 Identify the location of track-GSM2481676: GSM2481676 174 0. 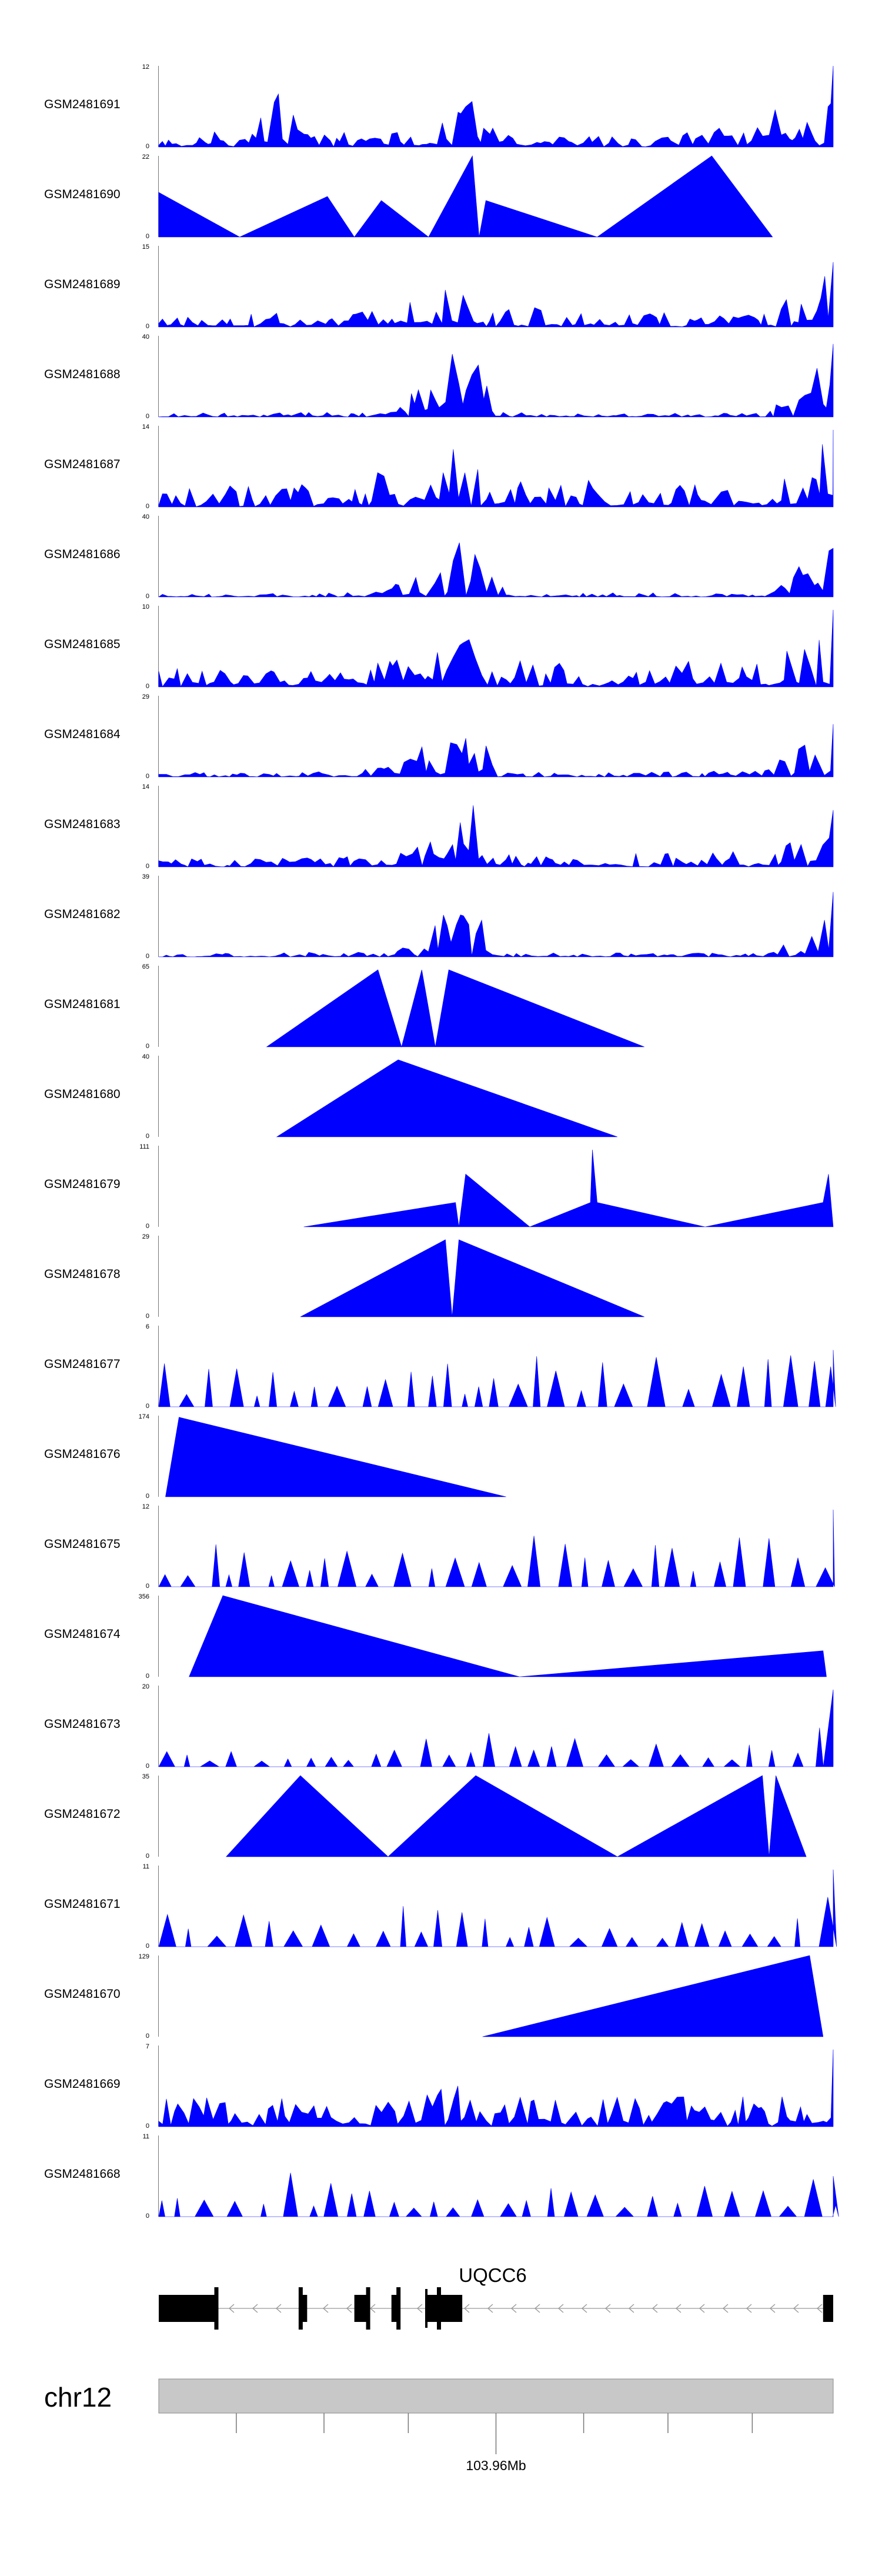
(275, 1456).